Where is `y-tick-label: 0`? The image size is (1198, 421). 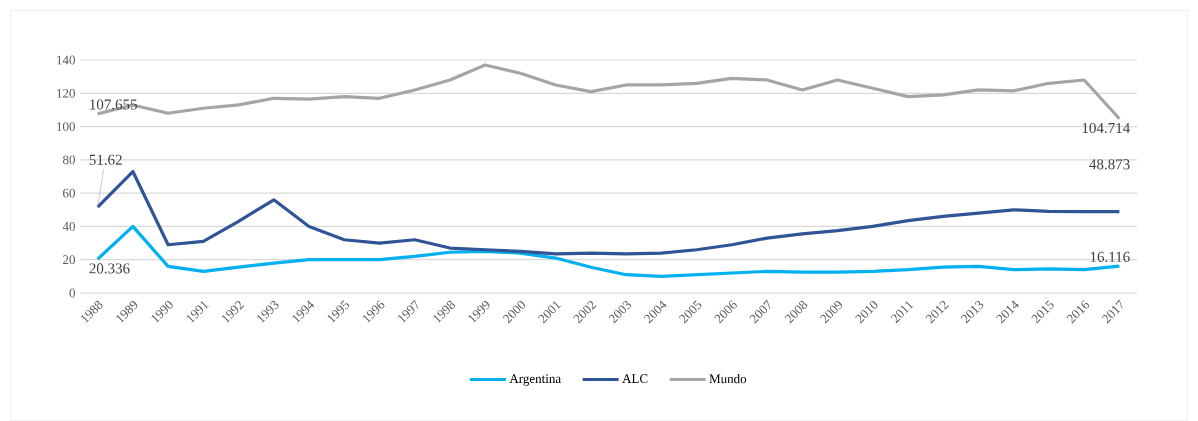
y-tick-label: 0 is located at coordinates (72, 293).